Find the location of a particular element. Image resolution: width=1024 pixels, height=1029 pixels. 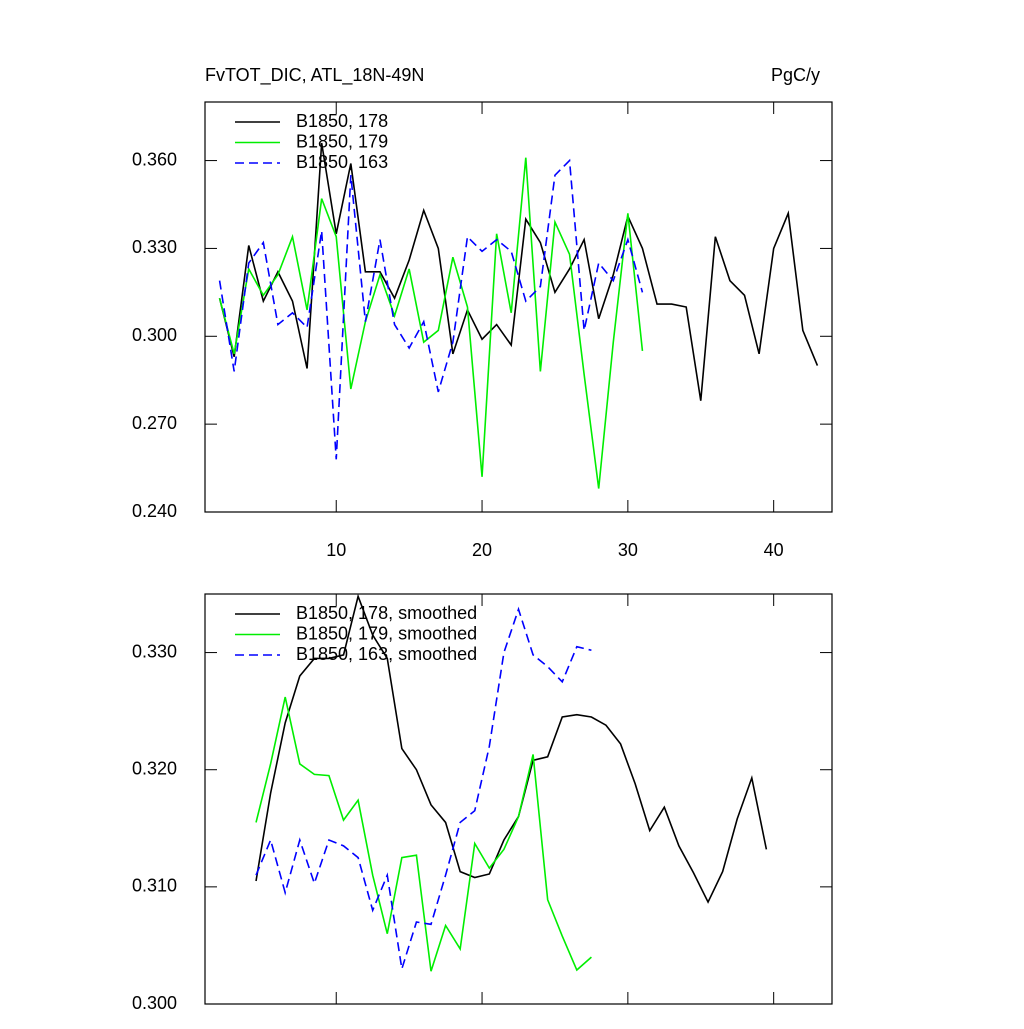

units-label: PgC/y is located at coordinates (795, 75).